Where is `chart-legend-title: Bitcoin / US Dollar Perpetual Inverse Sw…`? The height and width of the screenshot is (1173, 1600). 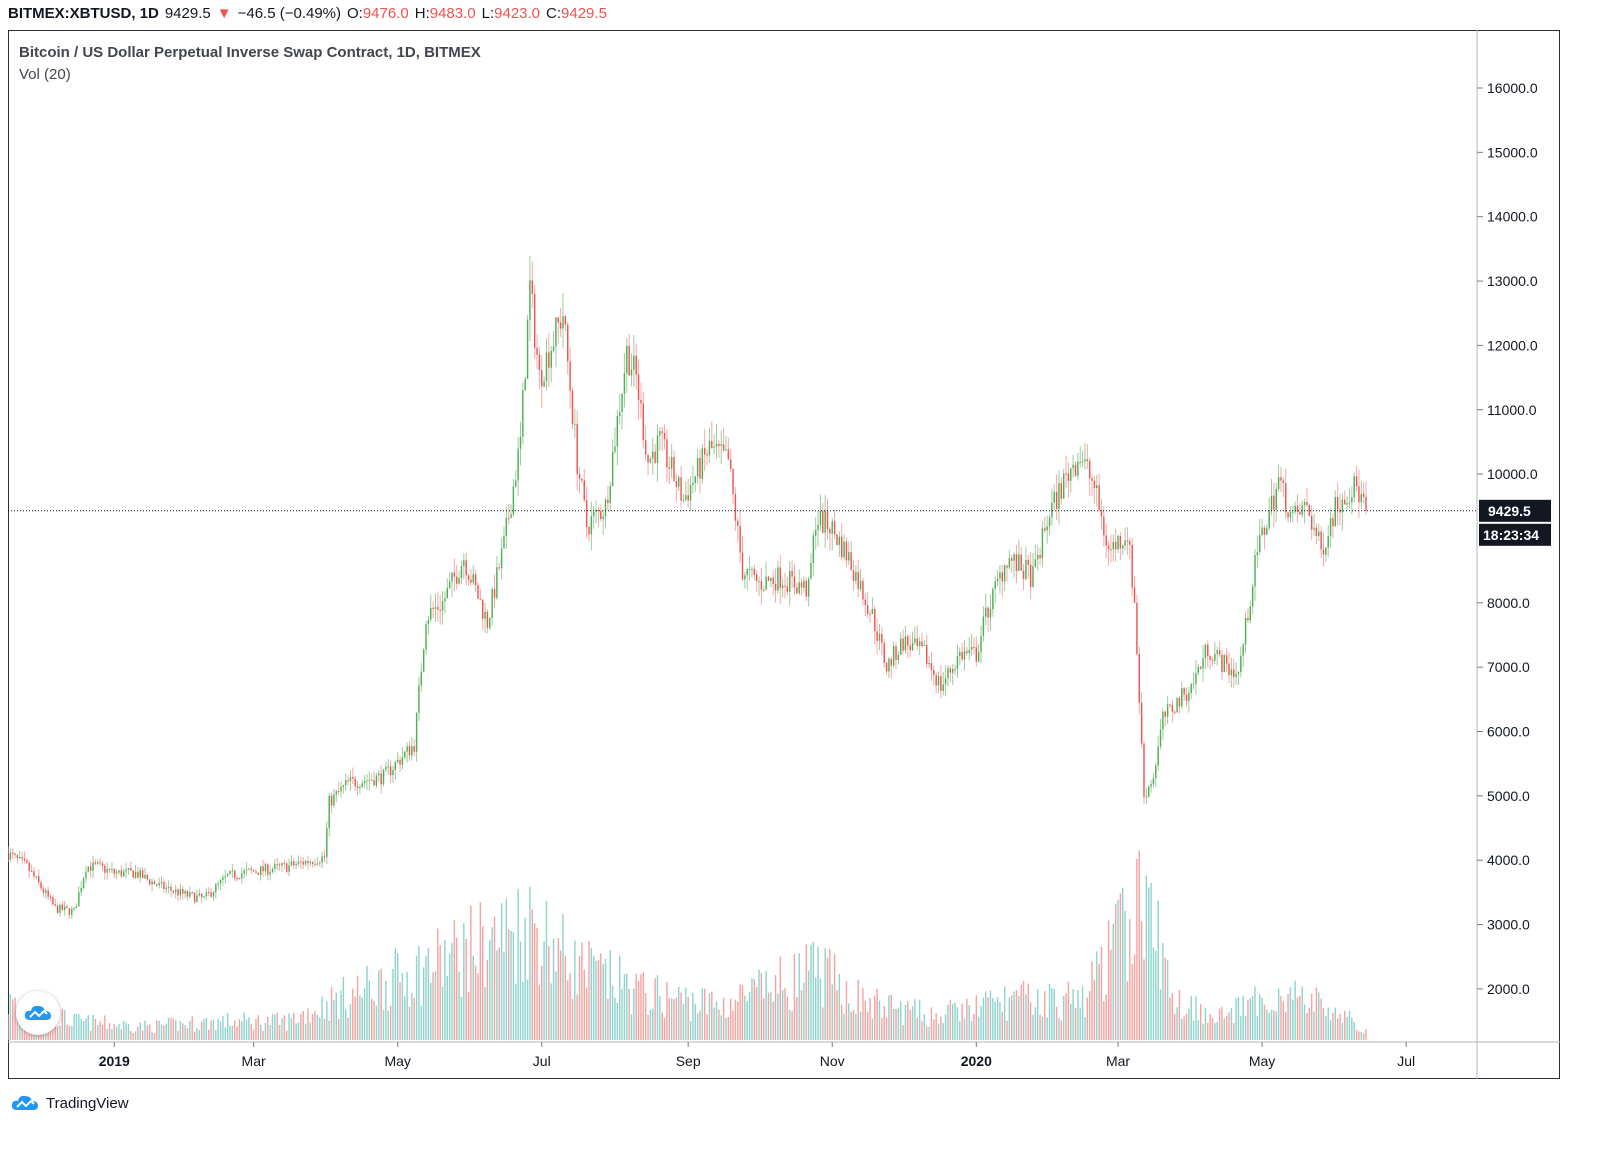
chart-legend-title: Bitcoin / US Dollar Perpetual Inverse Sw… is located at coordinates (250, 52).